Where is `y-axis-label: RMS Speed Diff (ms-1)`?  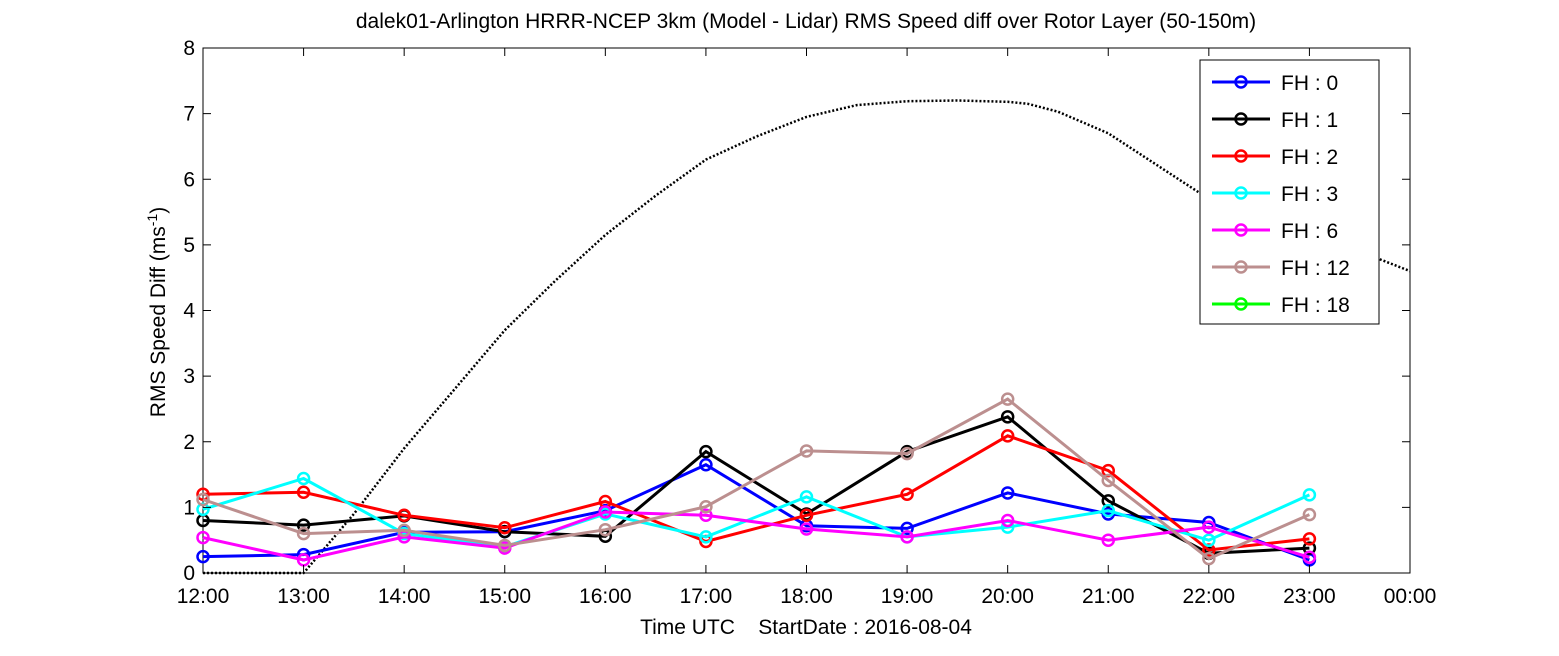 y-axis-label: RMS Speed Diff (ms-1) is located at coordinates (157, 312).